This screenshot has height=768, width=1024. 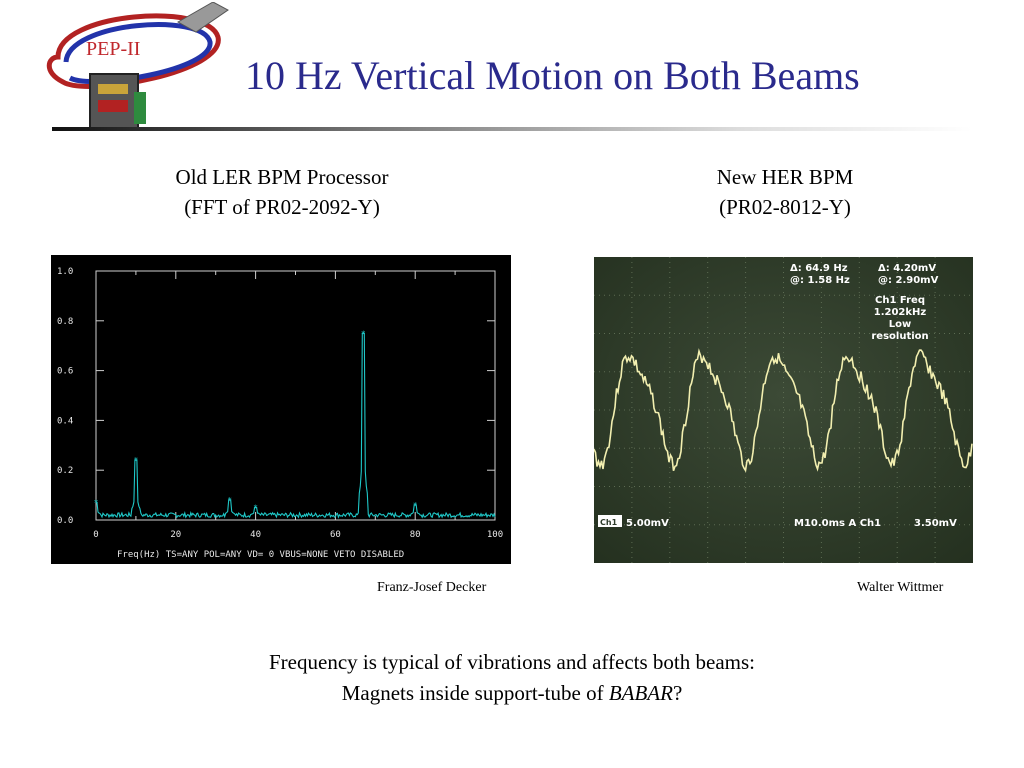 What do you see at coordinates (899, 336) in the screenshot?
I see `resolution-line2: resolution` at bounding box center [899, 336].